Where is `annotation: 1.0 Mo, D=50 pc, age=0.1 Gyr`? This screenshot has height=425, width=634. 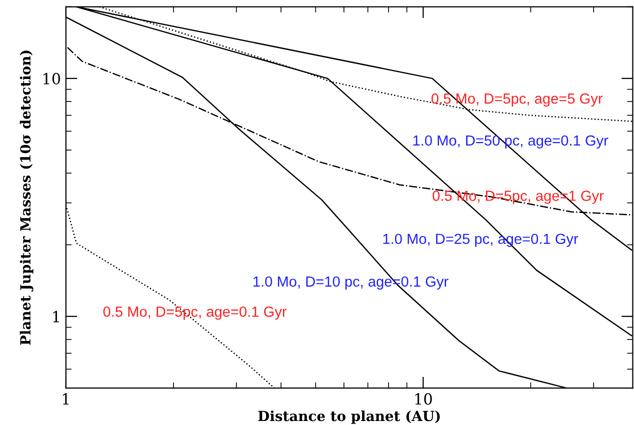 annotation: 1.0 Mo, D=50 pc, age=0.1 Gyr is located at coordinates (510, 142).